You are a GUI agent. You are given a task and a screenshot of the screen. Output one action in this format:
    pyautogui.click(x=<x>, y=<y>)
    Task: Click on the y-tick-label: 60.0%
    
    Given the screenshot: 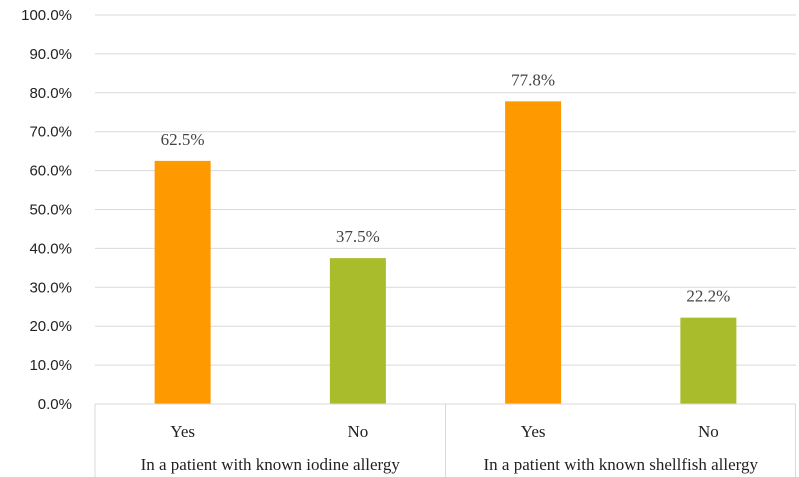 What is the action you would take?
    pyautogui.click(x=50, y=171)
    